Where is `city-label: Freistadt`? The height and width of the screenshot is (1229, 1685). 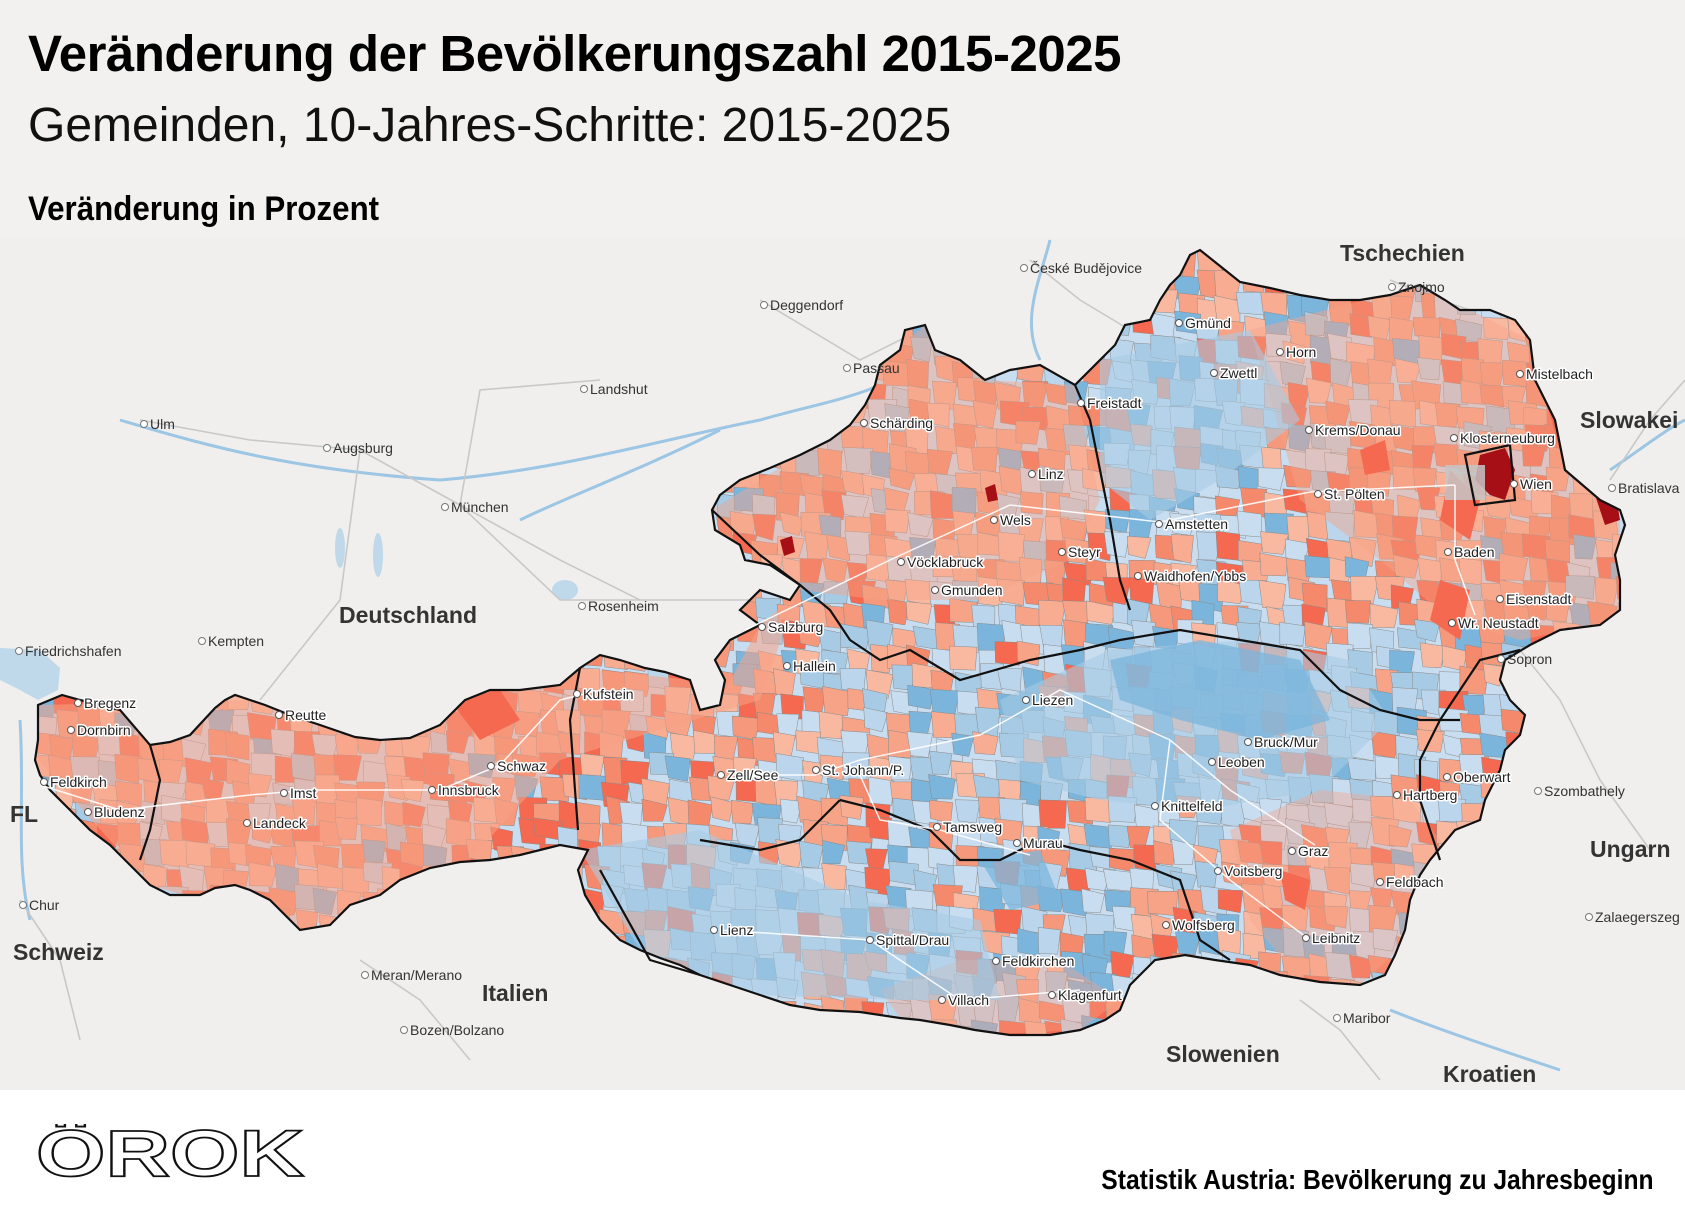 city-label: Freistadt is located at coordinates (1114, 403).